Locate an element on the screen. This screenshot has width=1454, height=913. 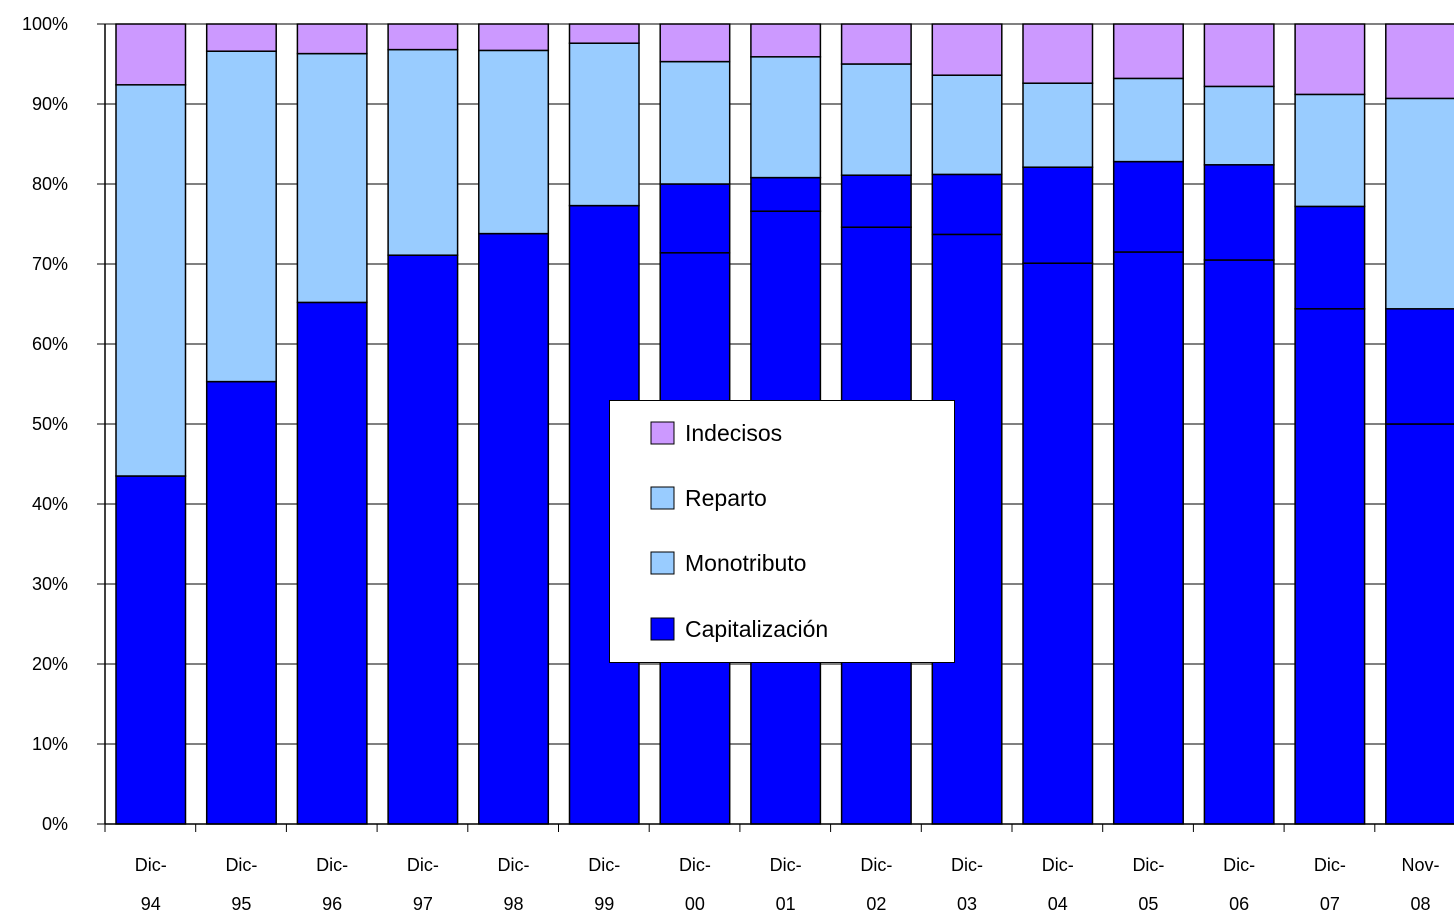
x-tick-label: 01 is located at coordinates (786, 903).